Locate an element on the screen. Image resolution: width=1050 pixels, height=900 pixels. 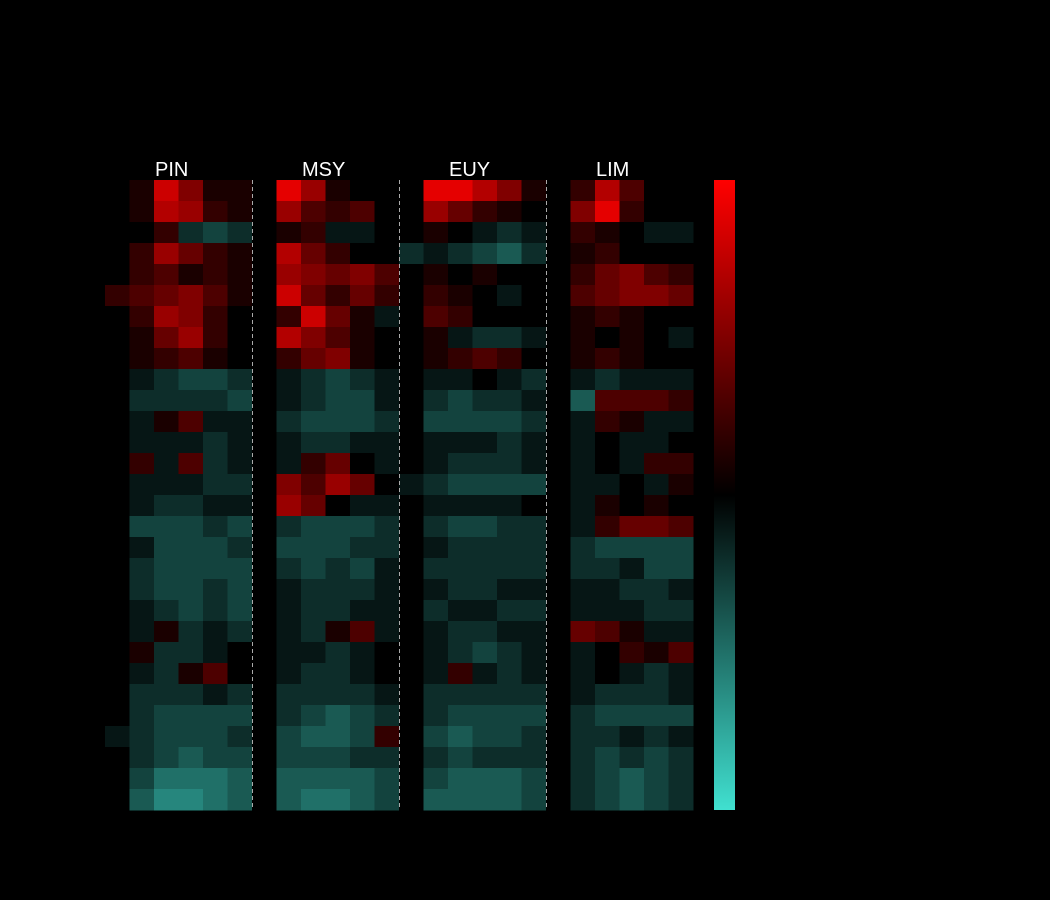
column-label: LIM is located at coordinates (612, 170).